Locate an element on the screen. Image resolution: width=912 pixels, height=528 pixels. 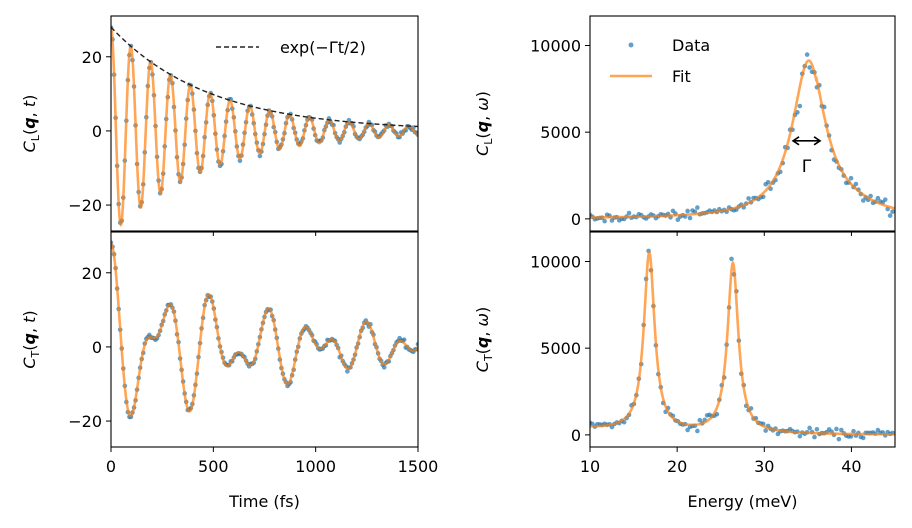
legend: exp(−Γt/2) is located at coordinates (291, 47).